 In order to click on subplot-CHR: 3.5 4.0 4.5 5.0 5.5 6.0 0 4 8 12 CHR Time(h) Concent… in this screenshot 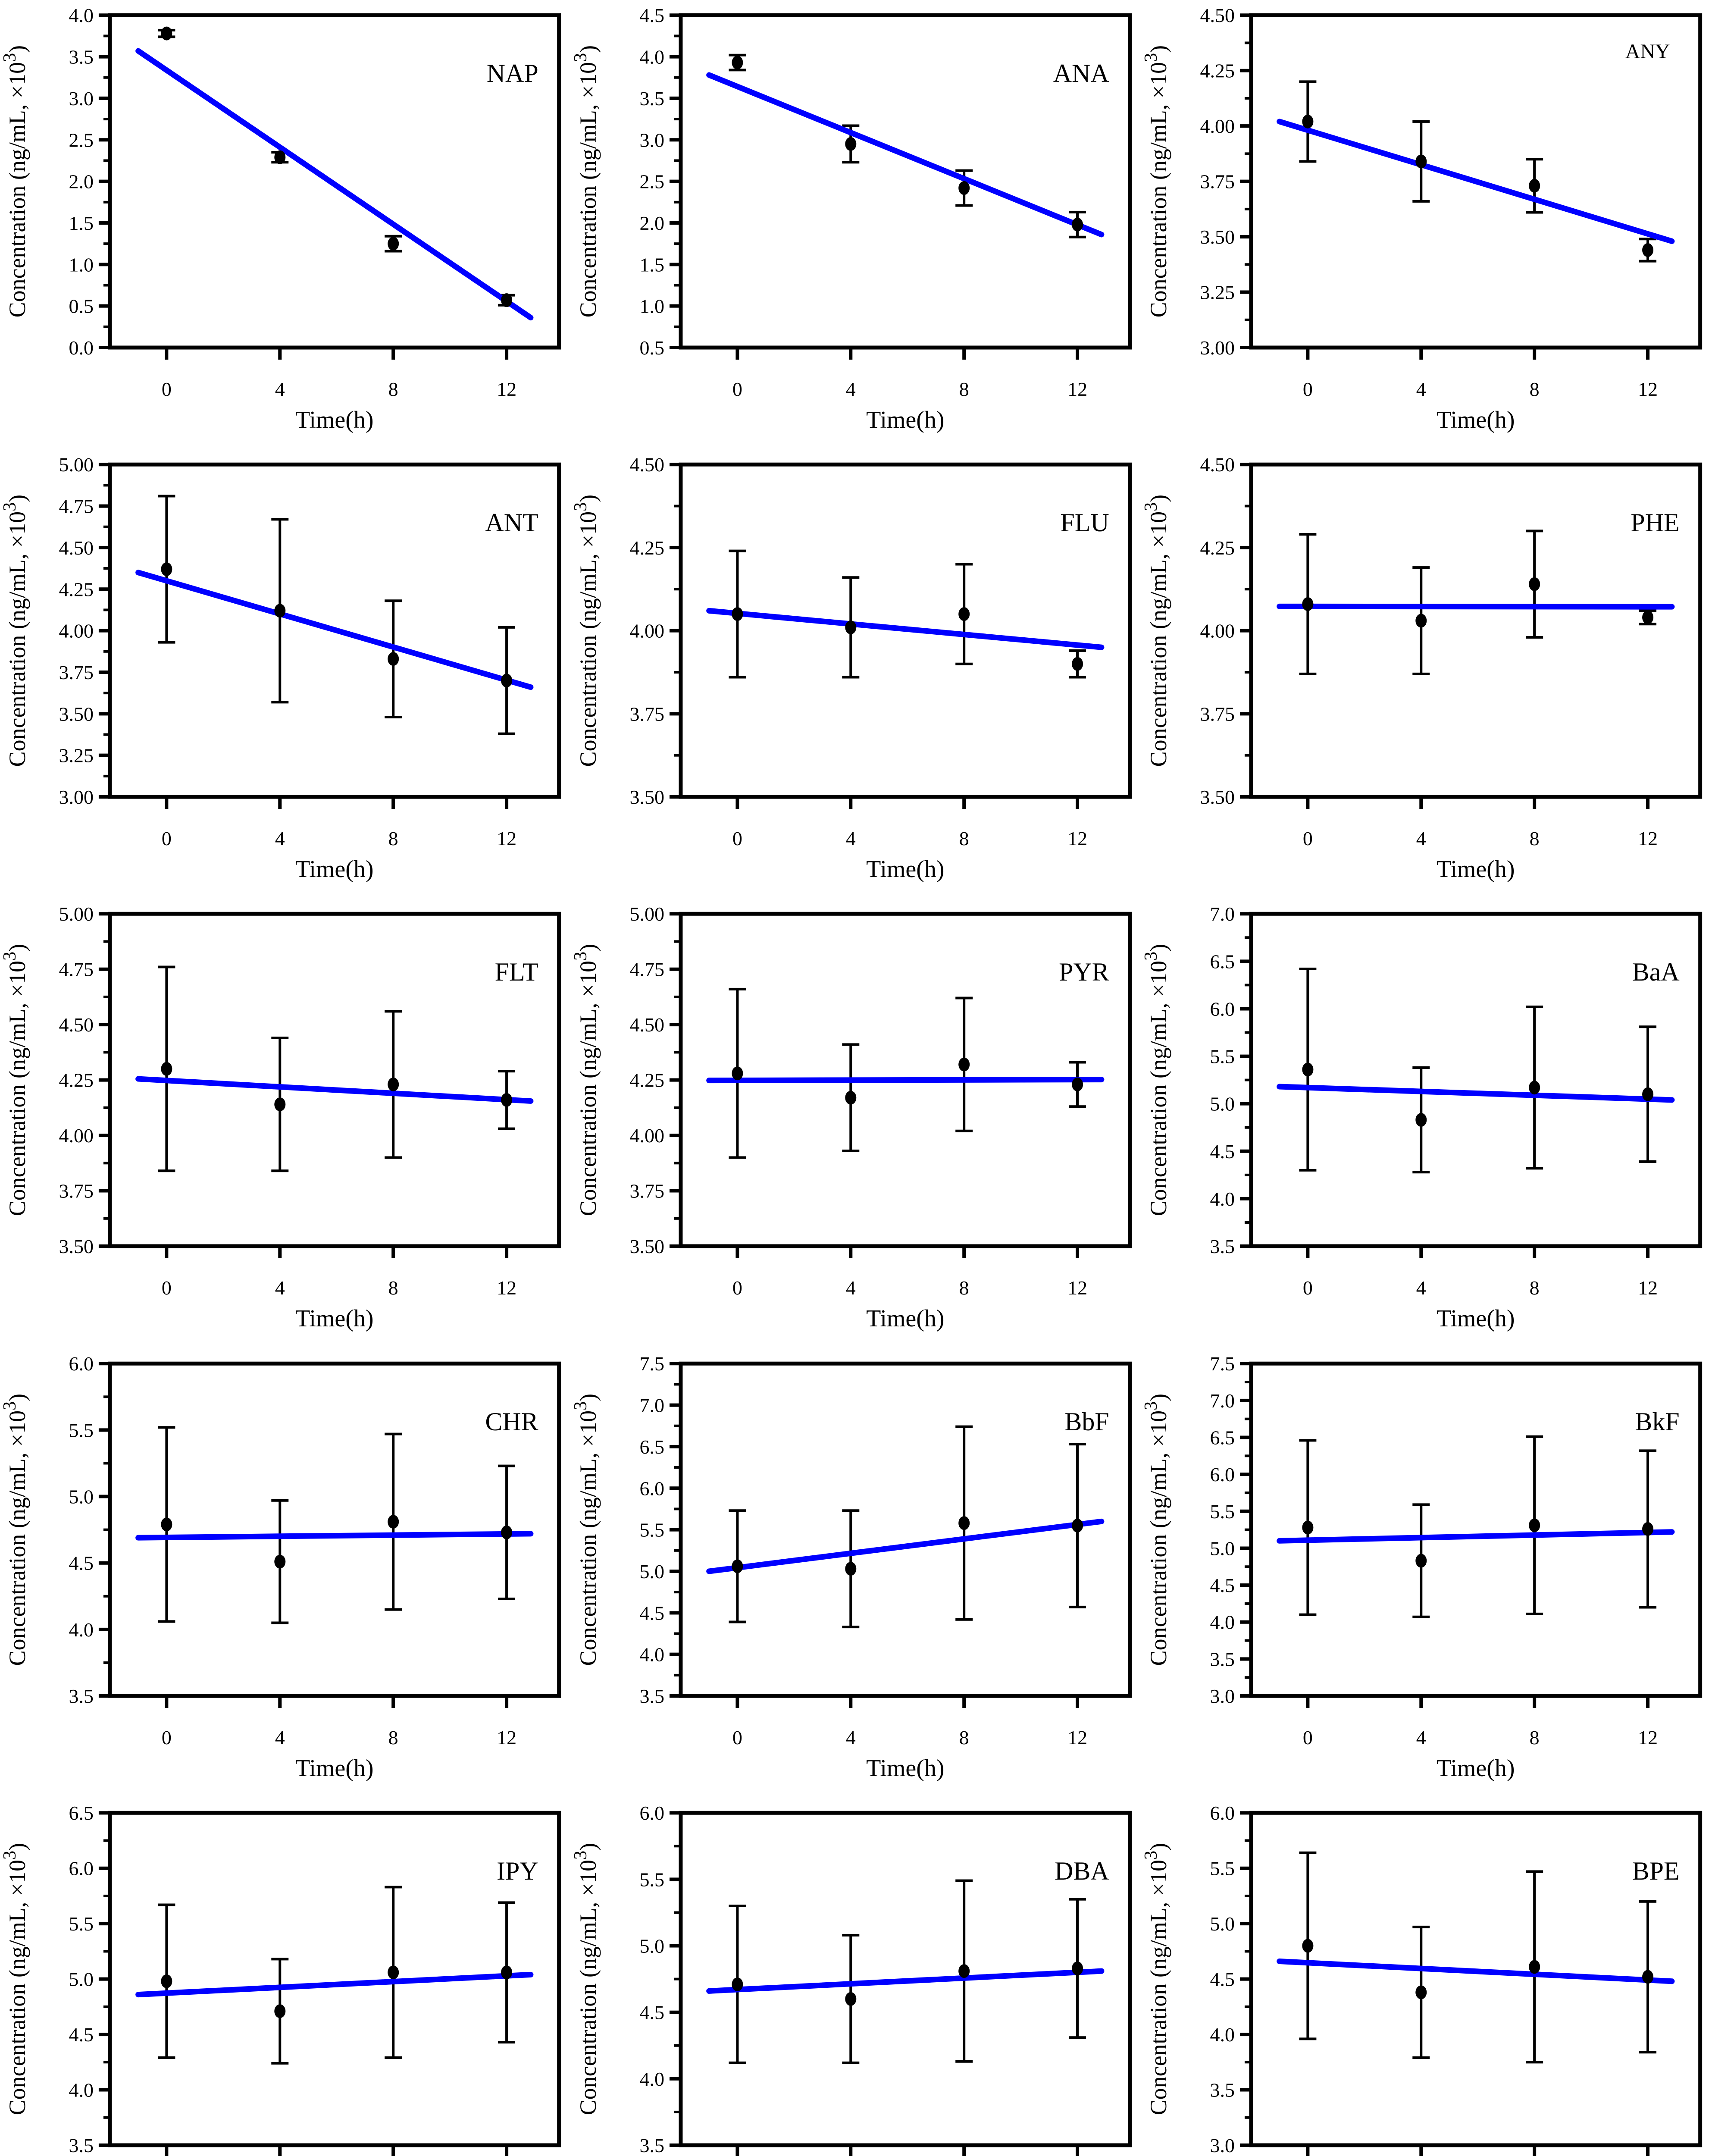, I will do `click(286, 1573)`.